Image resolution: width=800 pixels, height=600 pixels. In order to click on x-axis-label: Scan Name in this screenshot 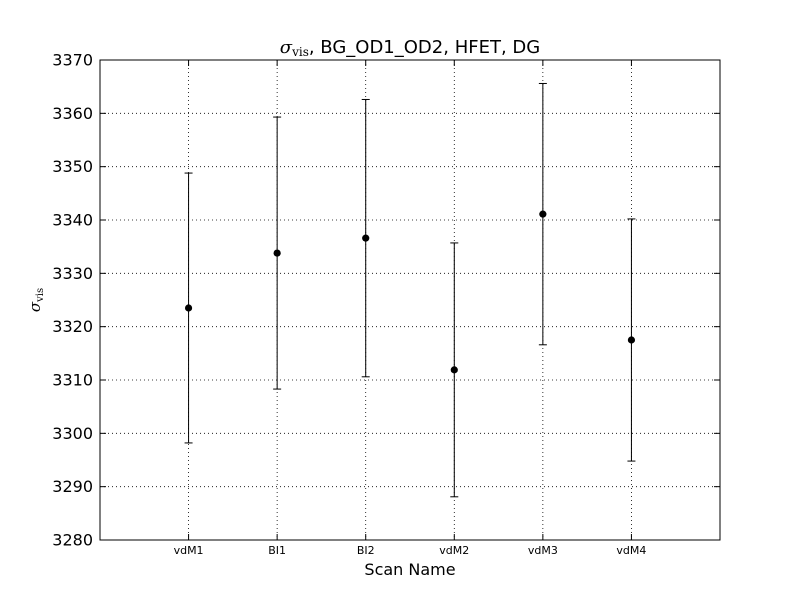, I will do `click(409, 569)`.